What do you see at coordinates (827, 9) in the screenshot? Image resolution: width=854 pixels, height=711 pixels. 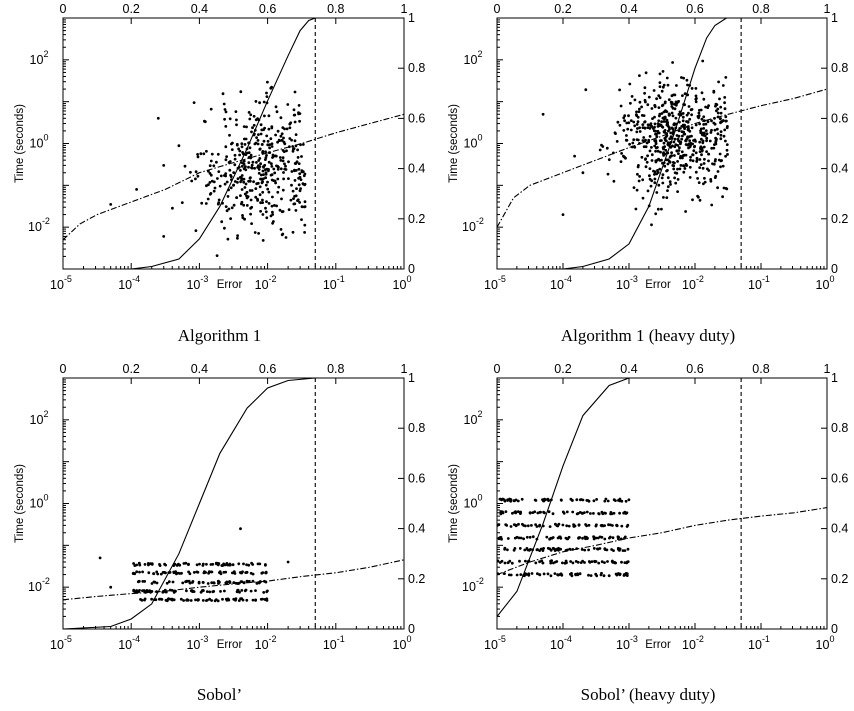 I see `top-tick-label: 1` at bounding box center [827, 9].